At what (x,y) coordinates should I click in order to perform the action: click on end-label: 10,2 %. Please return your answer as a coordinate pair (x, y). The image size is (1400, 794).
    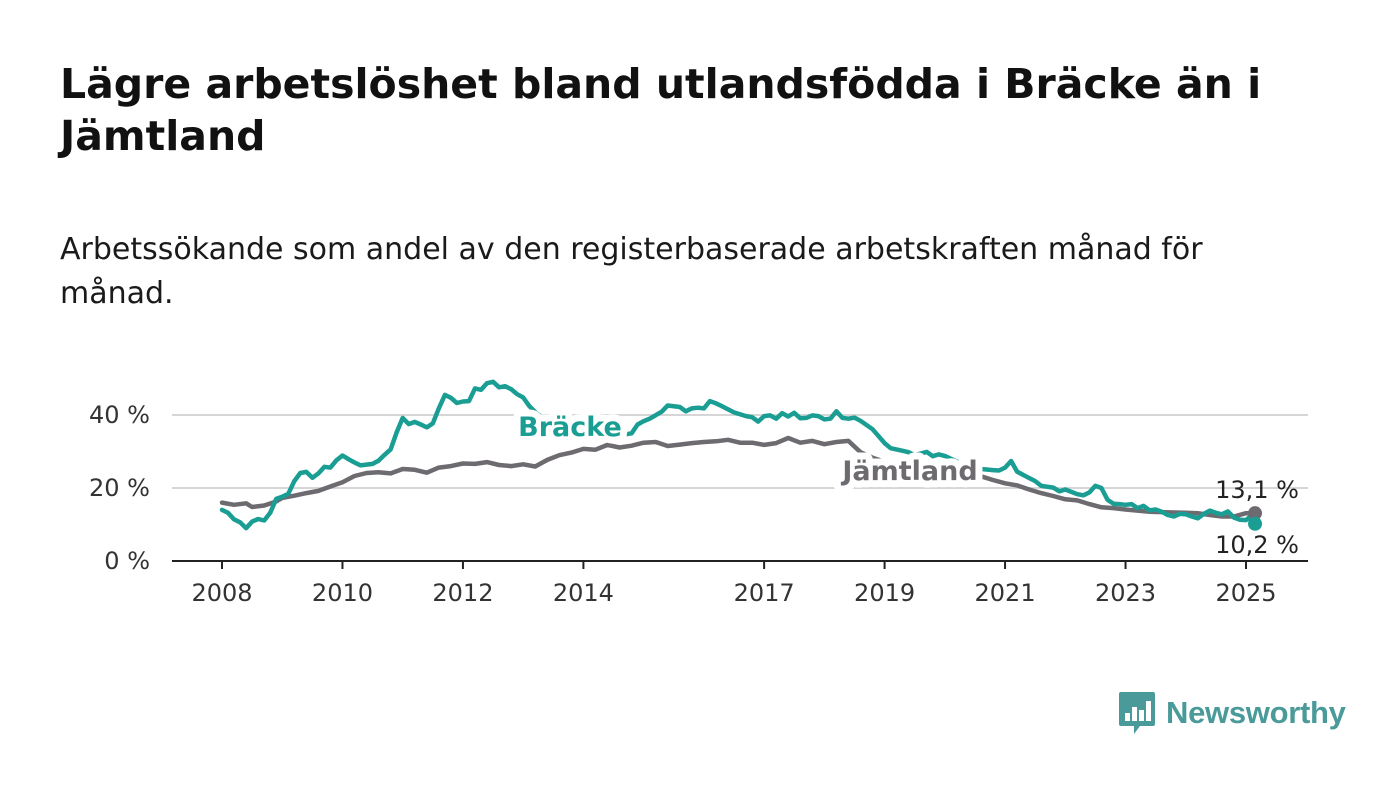
    Looking at the image, I should click on (1257, 545).